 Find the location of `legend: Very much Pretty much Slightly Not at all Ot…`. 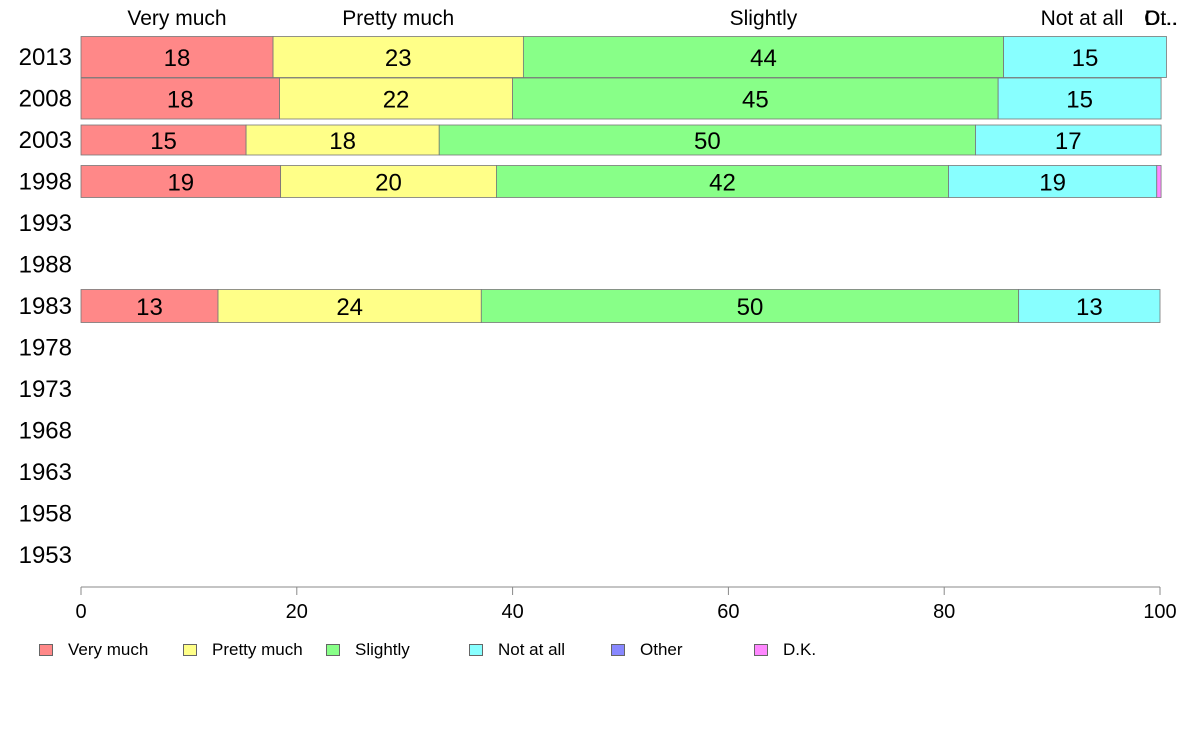

legend: Very much Pretty much Slightly Not at all Ot… is located at coordinates (594, 650).